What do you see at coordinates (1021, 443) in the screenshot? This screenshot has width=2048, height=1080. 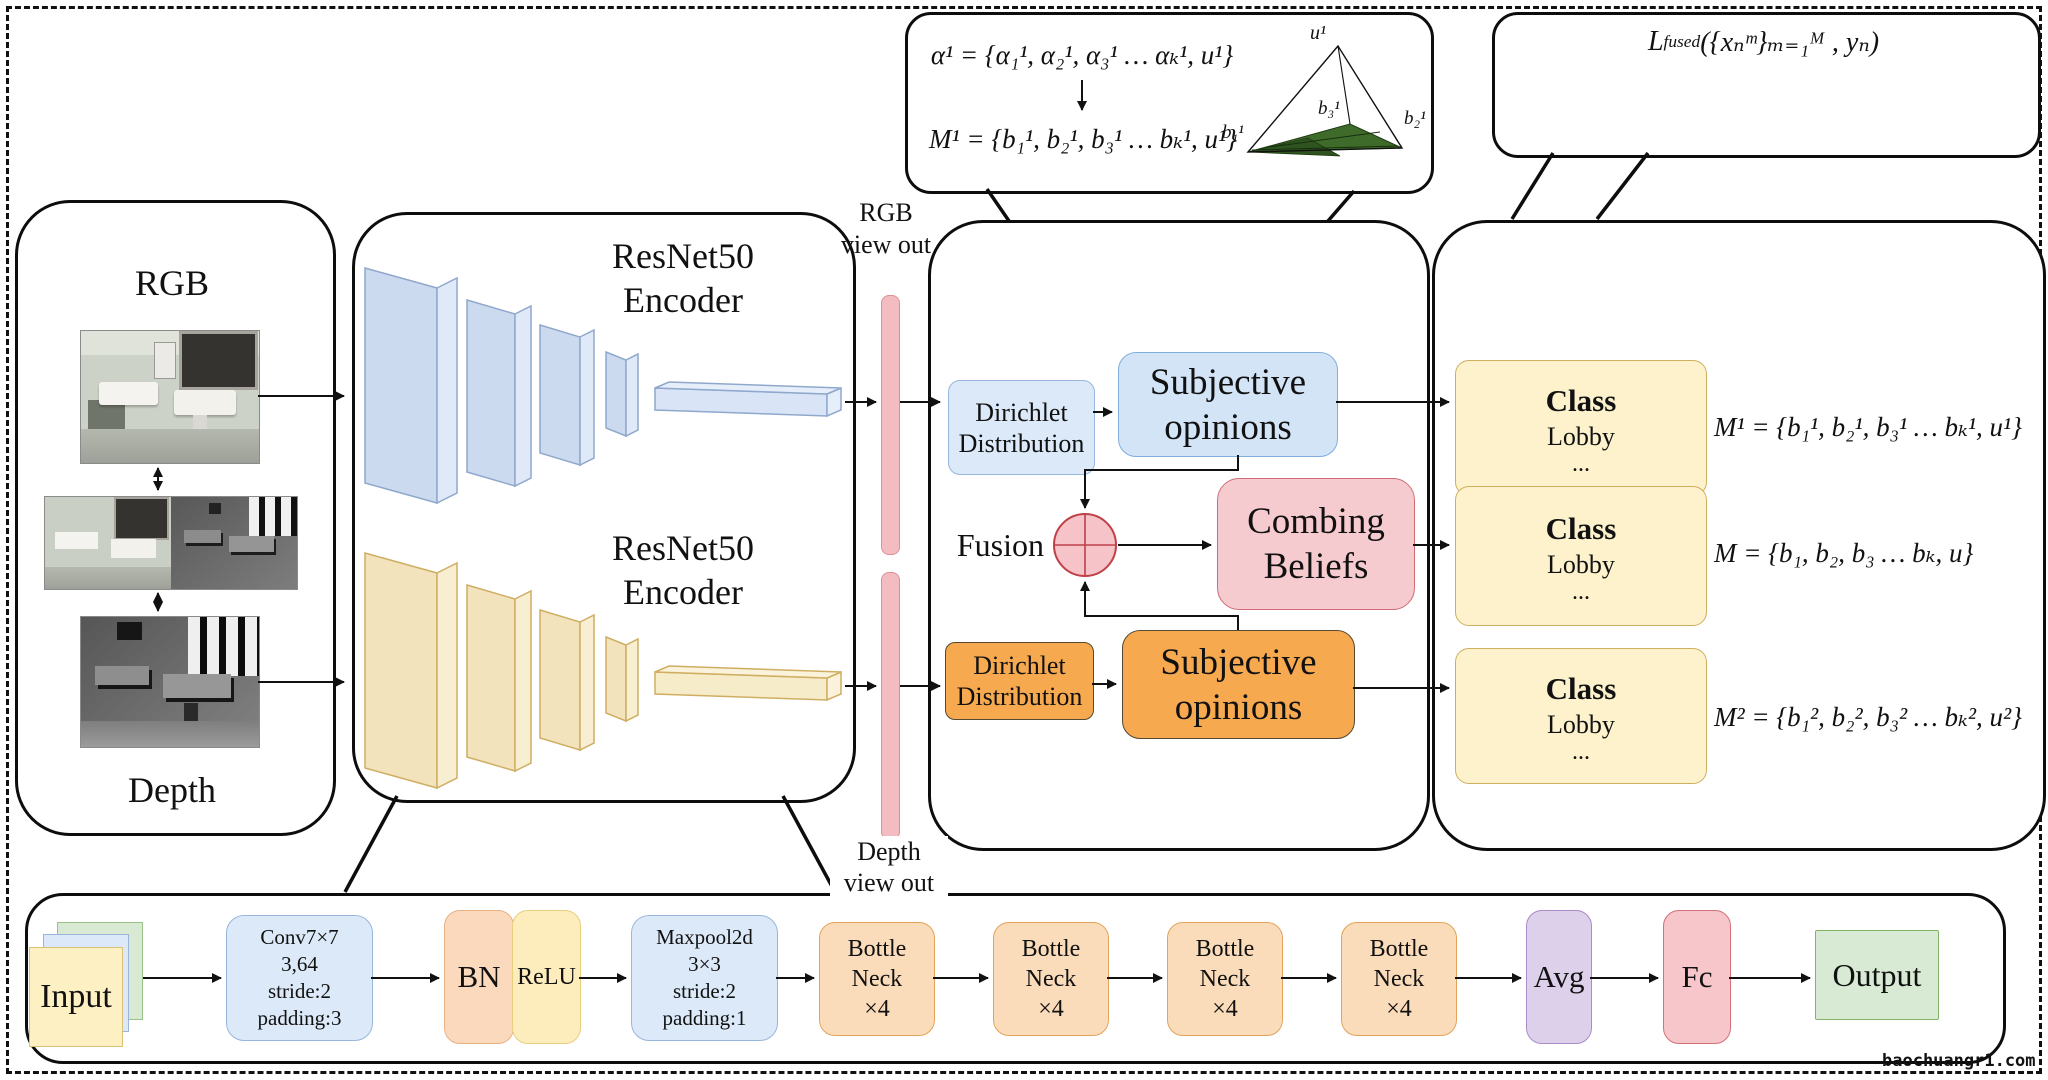 I see `rgb-dirichlet-line2: Distribution` at bounding box center [1021, 443].